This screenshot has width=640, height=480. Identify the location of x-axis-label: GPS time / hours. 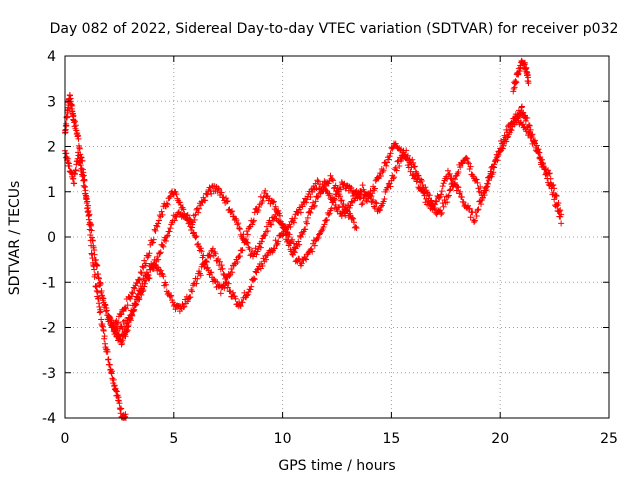
(336, 466).